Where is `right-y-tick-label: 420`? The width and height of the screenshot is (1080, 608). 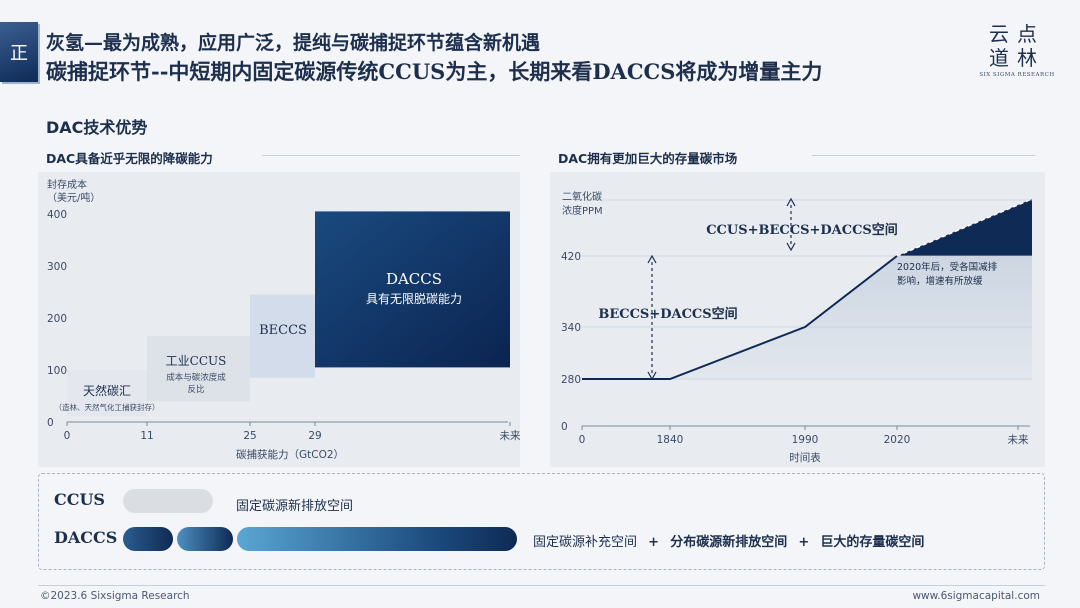 right-y-tick-label: 420 is located at coordinates (571, 257).